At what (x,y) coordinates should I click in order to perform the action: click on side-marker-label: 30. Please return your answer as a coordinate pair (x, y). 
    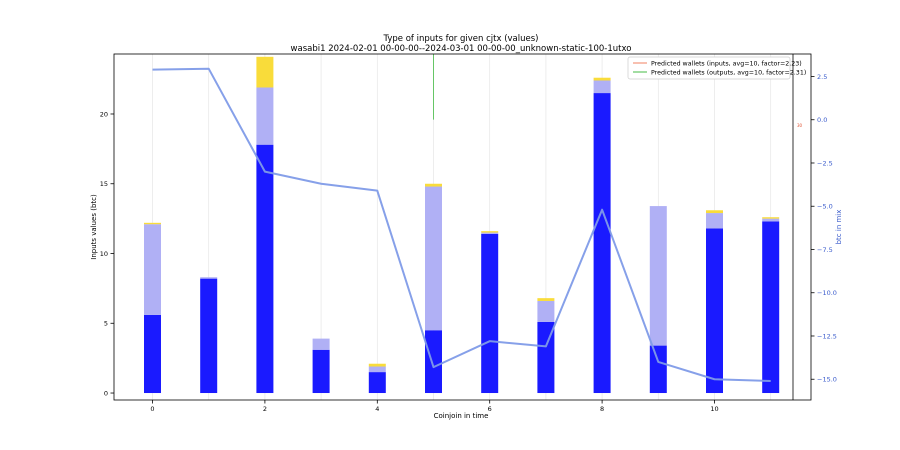
    Looking at the image, I should click on (800, 125).